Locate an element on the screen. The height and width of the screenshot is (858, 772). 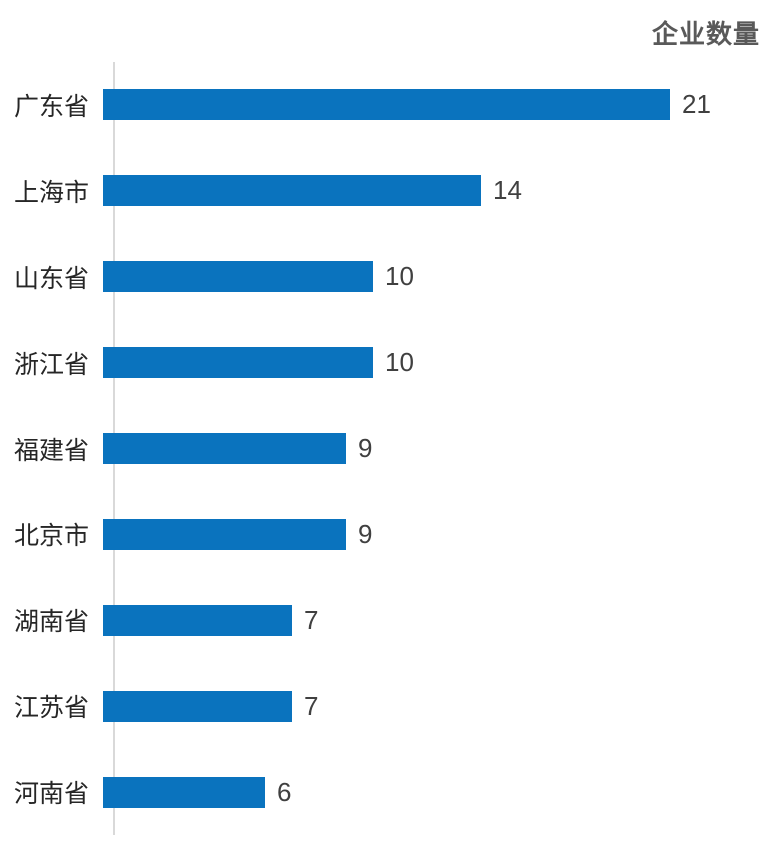
category-label: 江苏省 is located at coordinates (52, 709).